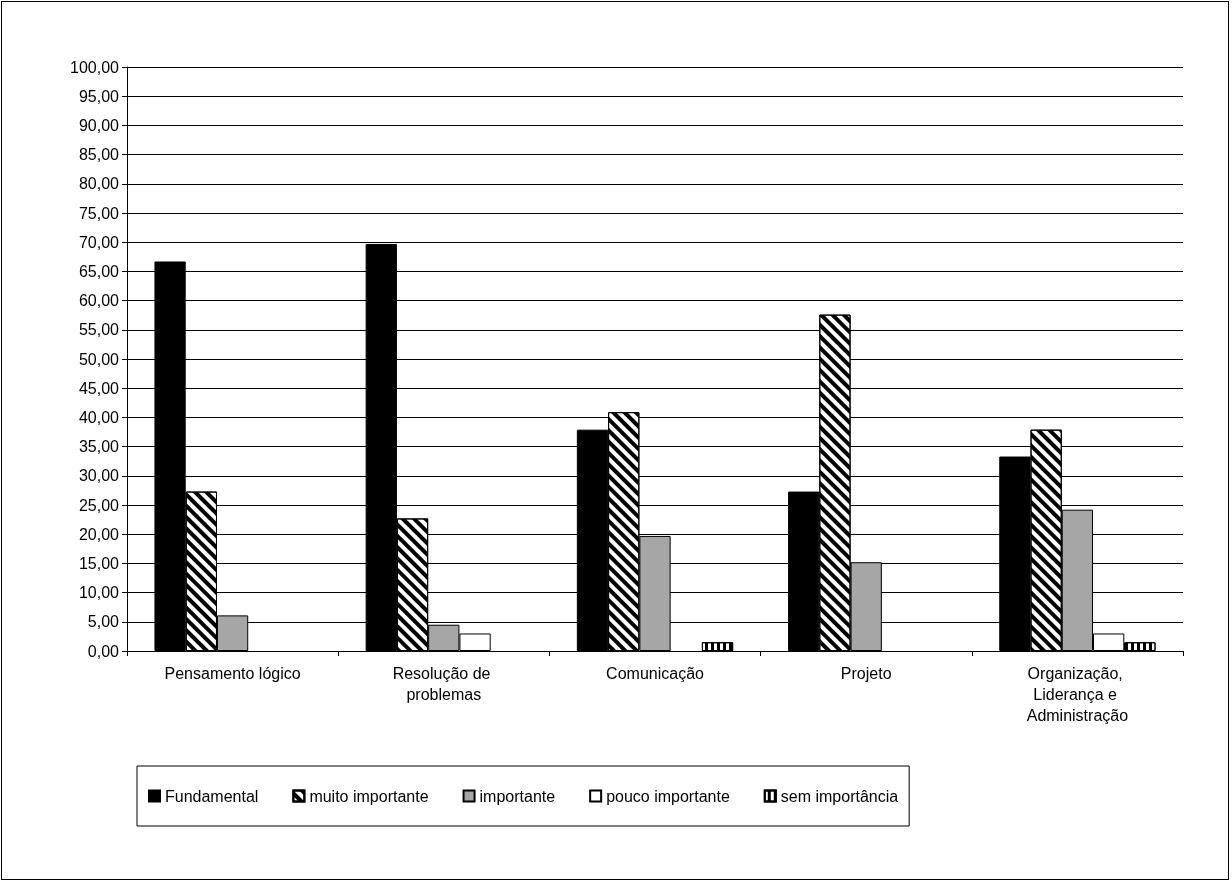 The height and width of the screenshot is (883, 1232). Describe the element at coordinates (99, 593) in the screenshot. I see `y-tick-label: 10,00` at that location.